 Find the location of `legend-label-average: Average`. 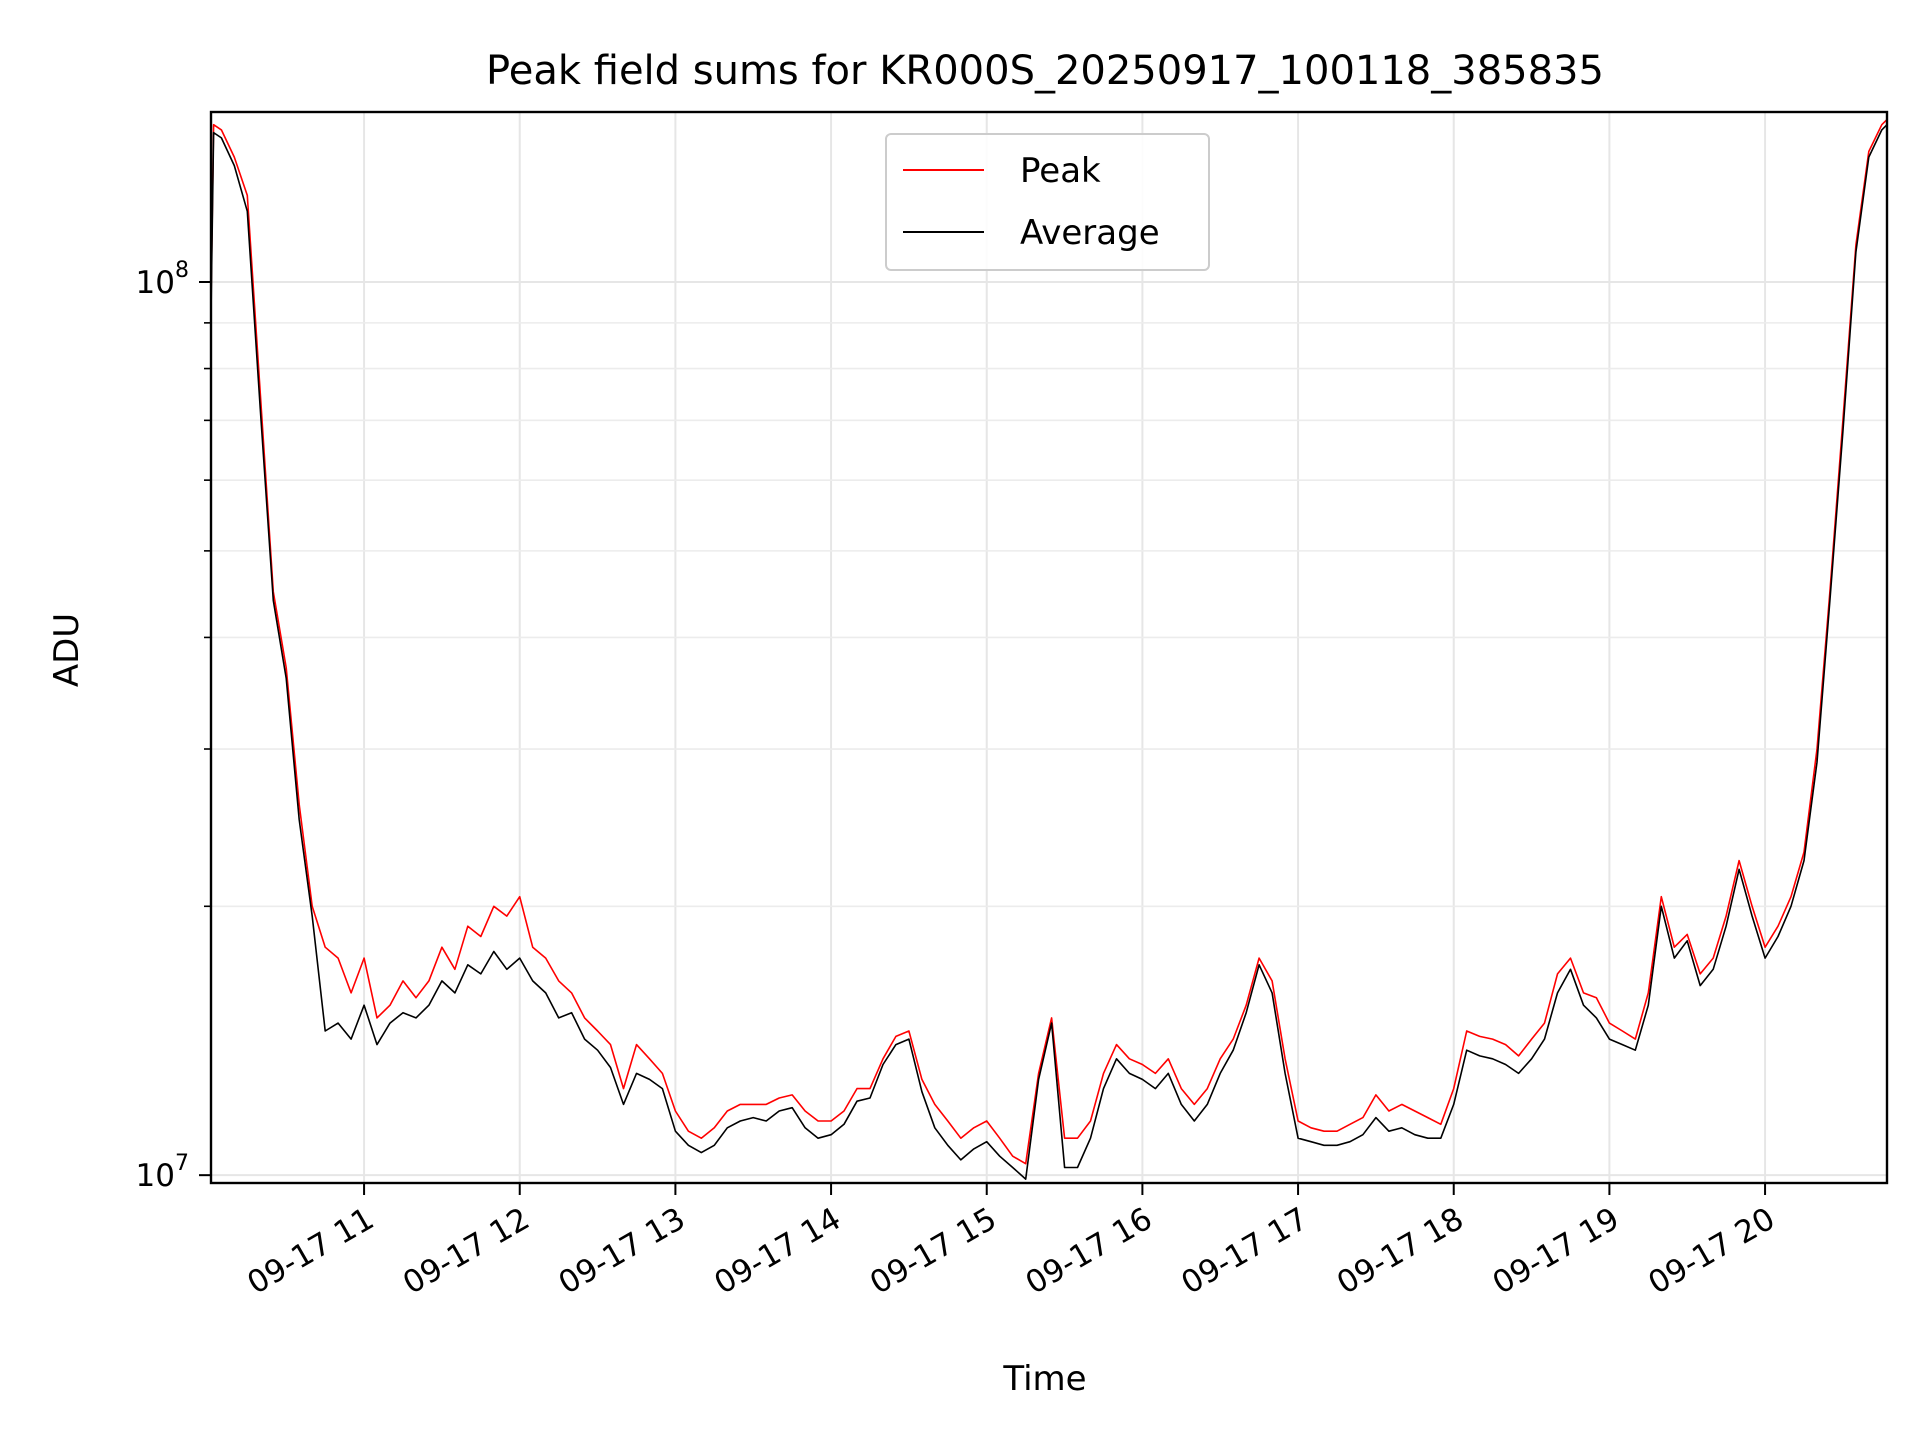

legend-label-average: Average is located at coordinates (1090, 233).